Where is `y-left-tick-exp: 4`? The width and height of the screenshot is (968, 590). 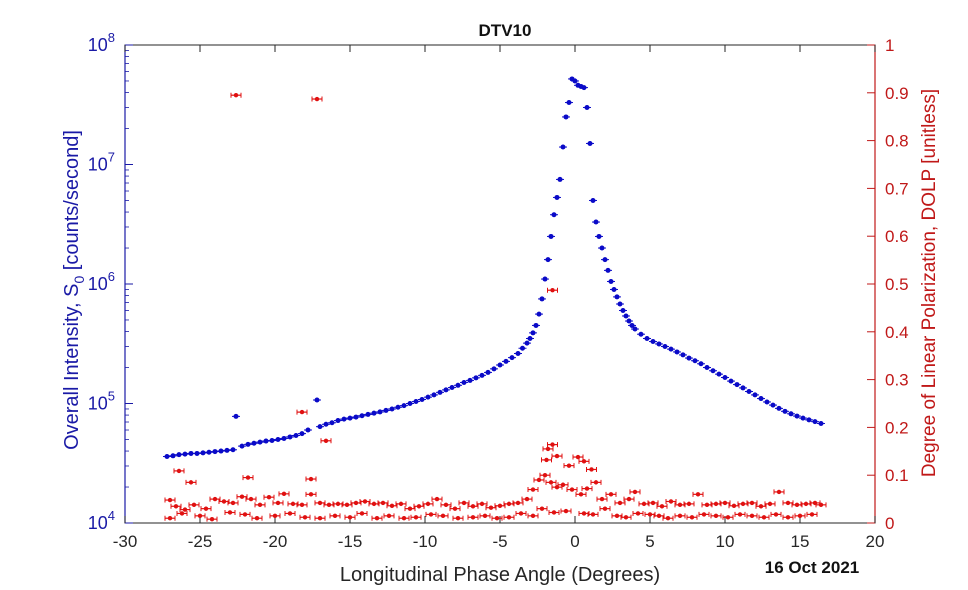 y-left-tick-exp: 4 is located at coordinates (111, 515).